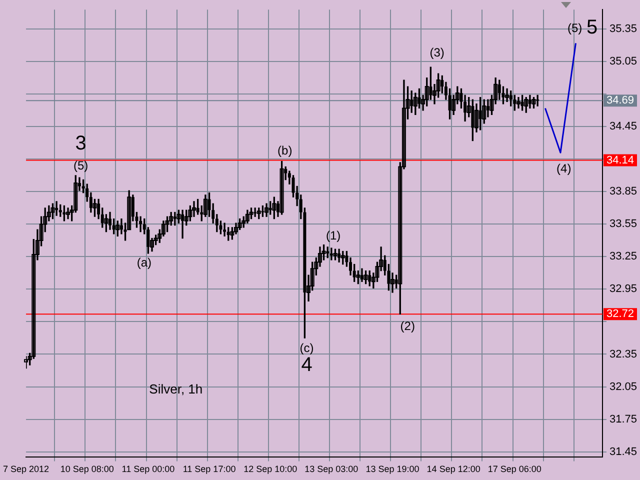 The width and height of the screenshot is (640, 480). I want to click on annotation: (1), so click(333, 235).